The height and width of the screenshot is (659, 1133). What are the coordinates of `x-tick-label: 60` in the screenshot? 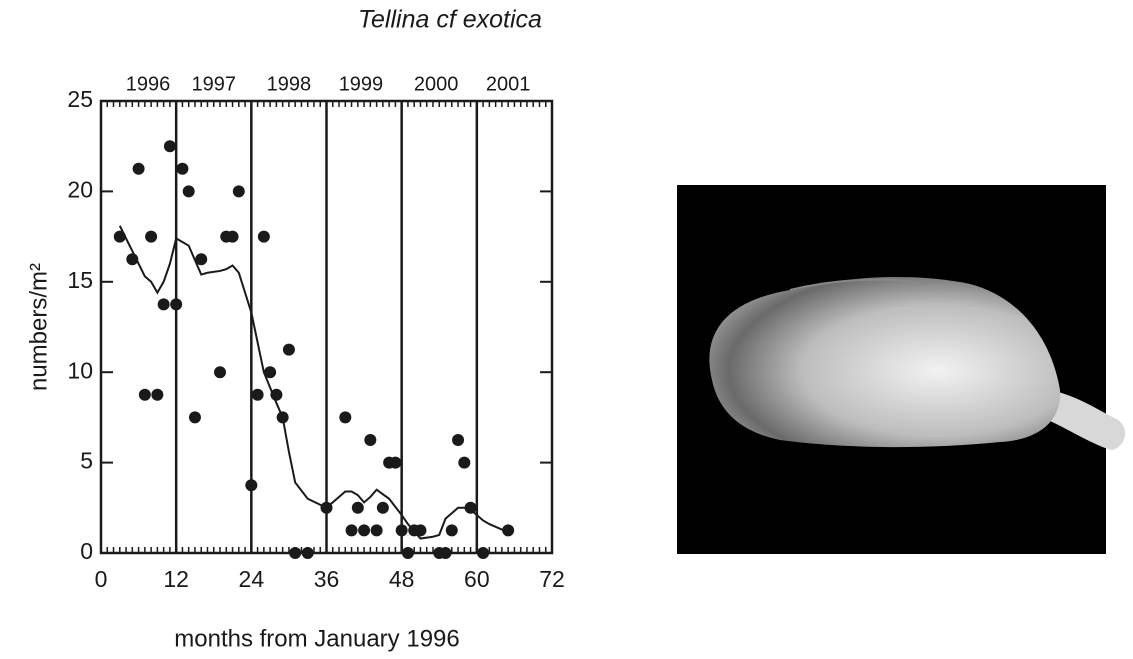 It's located at (477, 579).